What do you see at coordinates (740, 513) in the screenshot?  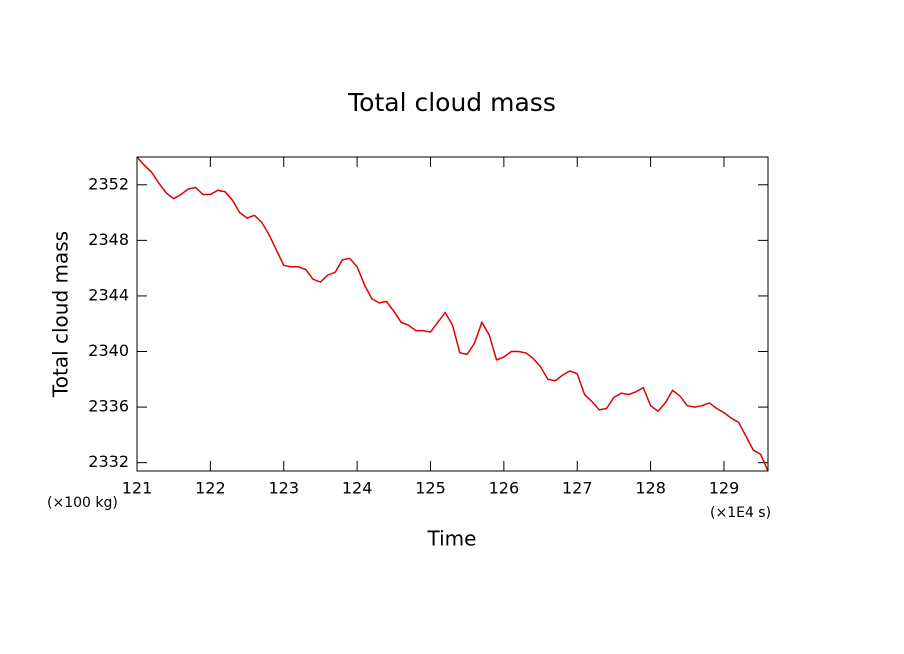 I see `x-unit: (×1E4 s)` at bounding box center [740, 513].